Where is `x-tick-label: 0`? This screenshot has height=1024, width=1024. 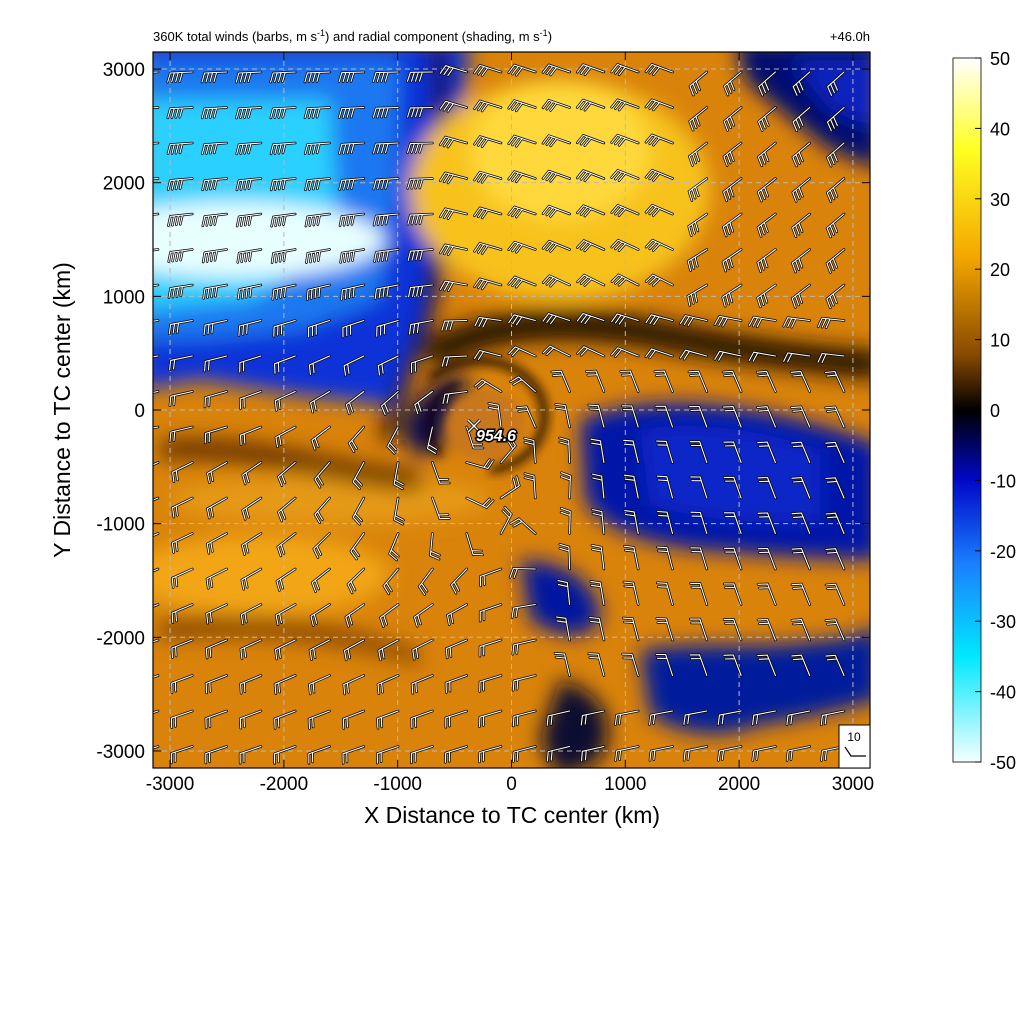 x-tick-label: 0 is located at coordinates (511, 784).